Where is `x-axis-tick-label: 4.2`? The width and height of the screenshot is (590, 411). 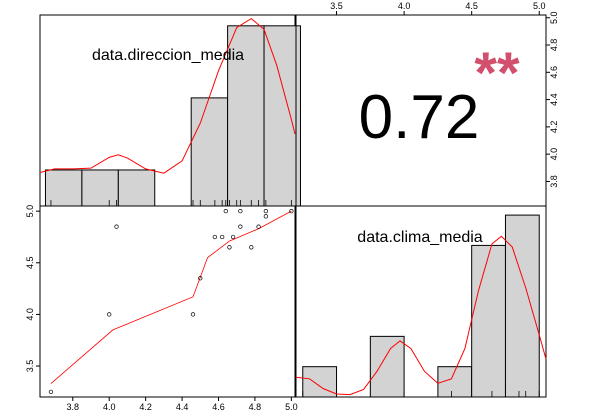
x-axis-tick-label: 4.2 is located at coordinates (145, 406).